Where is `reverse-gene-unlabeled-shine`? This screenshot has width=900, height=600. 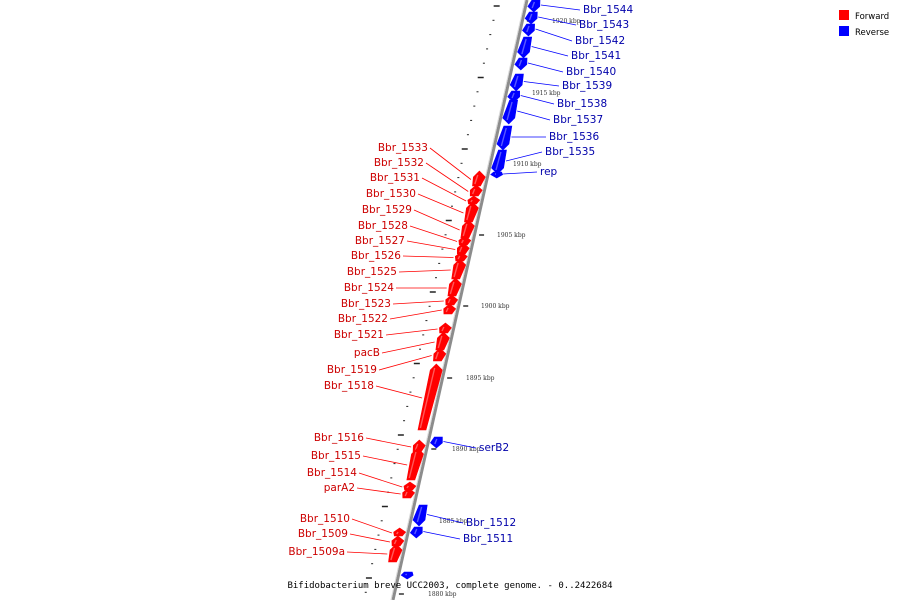
reverse-gene-unlabeled-shine is located at coordinates (406, 574).